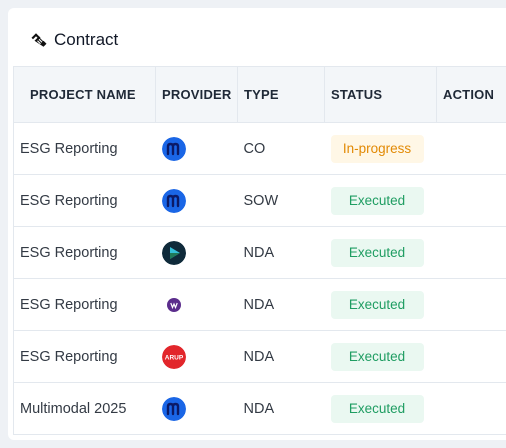  I want to click on type-cell: SOW, so click(281, 200).